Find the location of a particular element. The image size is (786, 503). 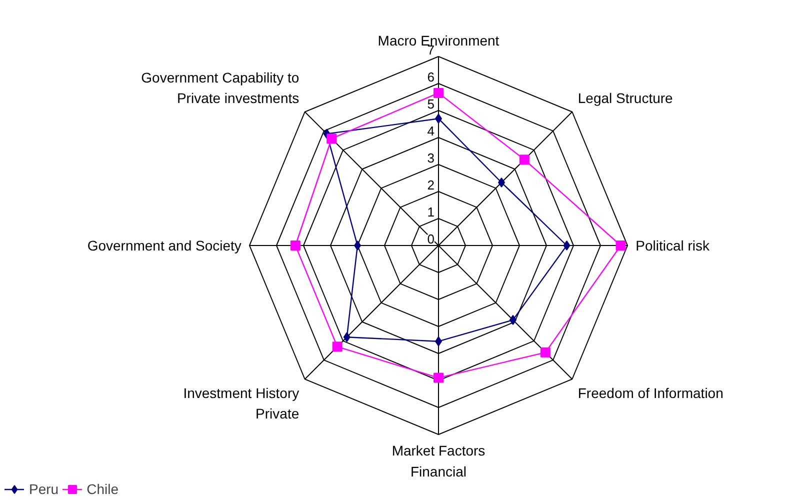

legend-label: Chile is located at coordinates (102, 489).